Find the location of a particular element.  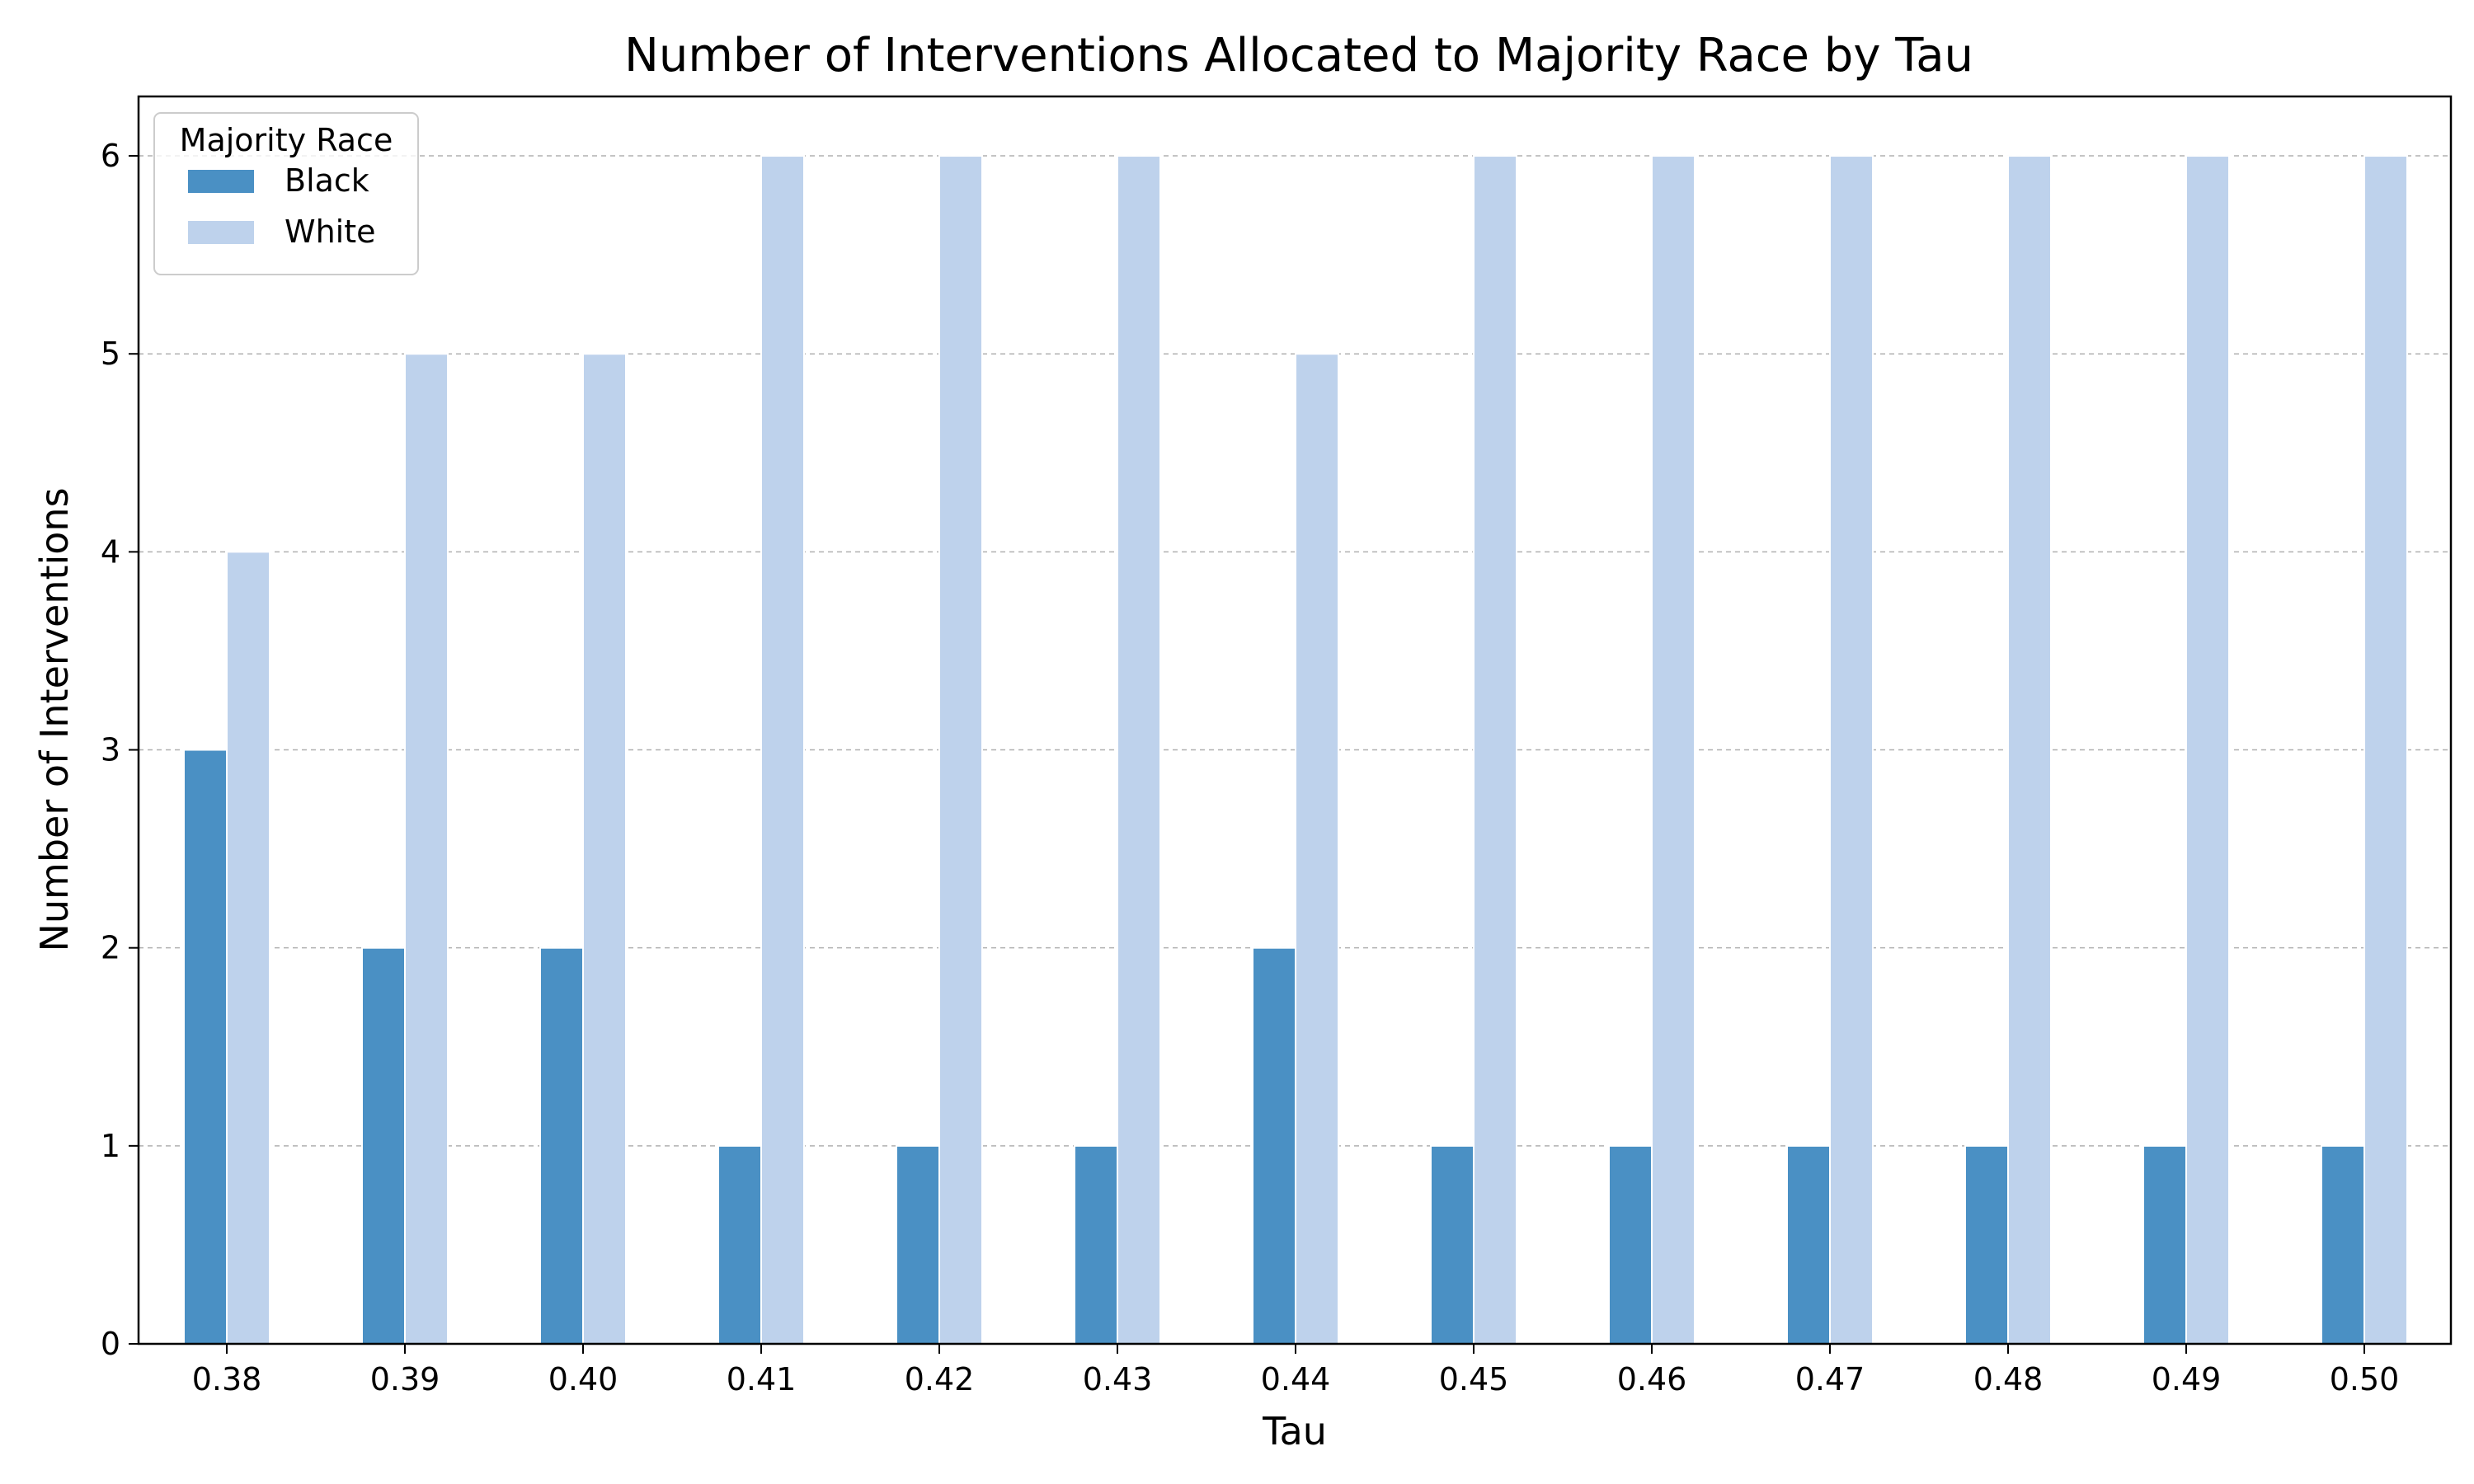

y-tick-label: 4 is located at coordinates (110, 551).